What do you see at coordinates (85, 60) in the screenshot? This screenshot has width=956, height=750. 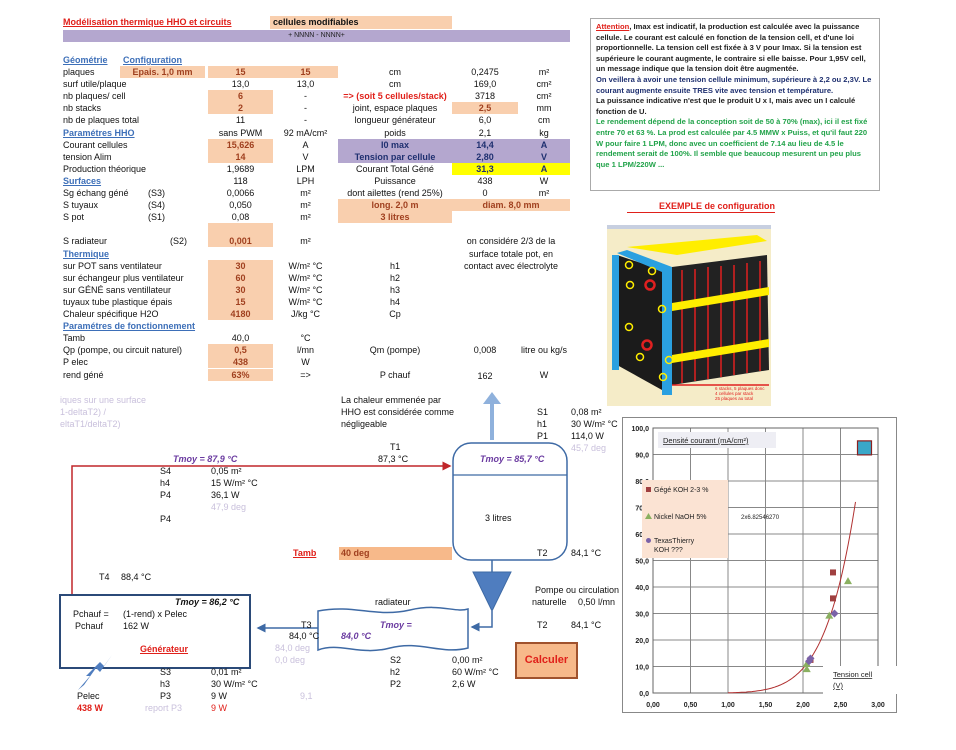 I see `geometry-link: Géométrie` at bounding box center [85, 60].